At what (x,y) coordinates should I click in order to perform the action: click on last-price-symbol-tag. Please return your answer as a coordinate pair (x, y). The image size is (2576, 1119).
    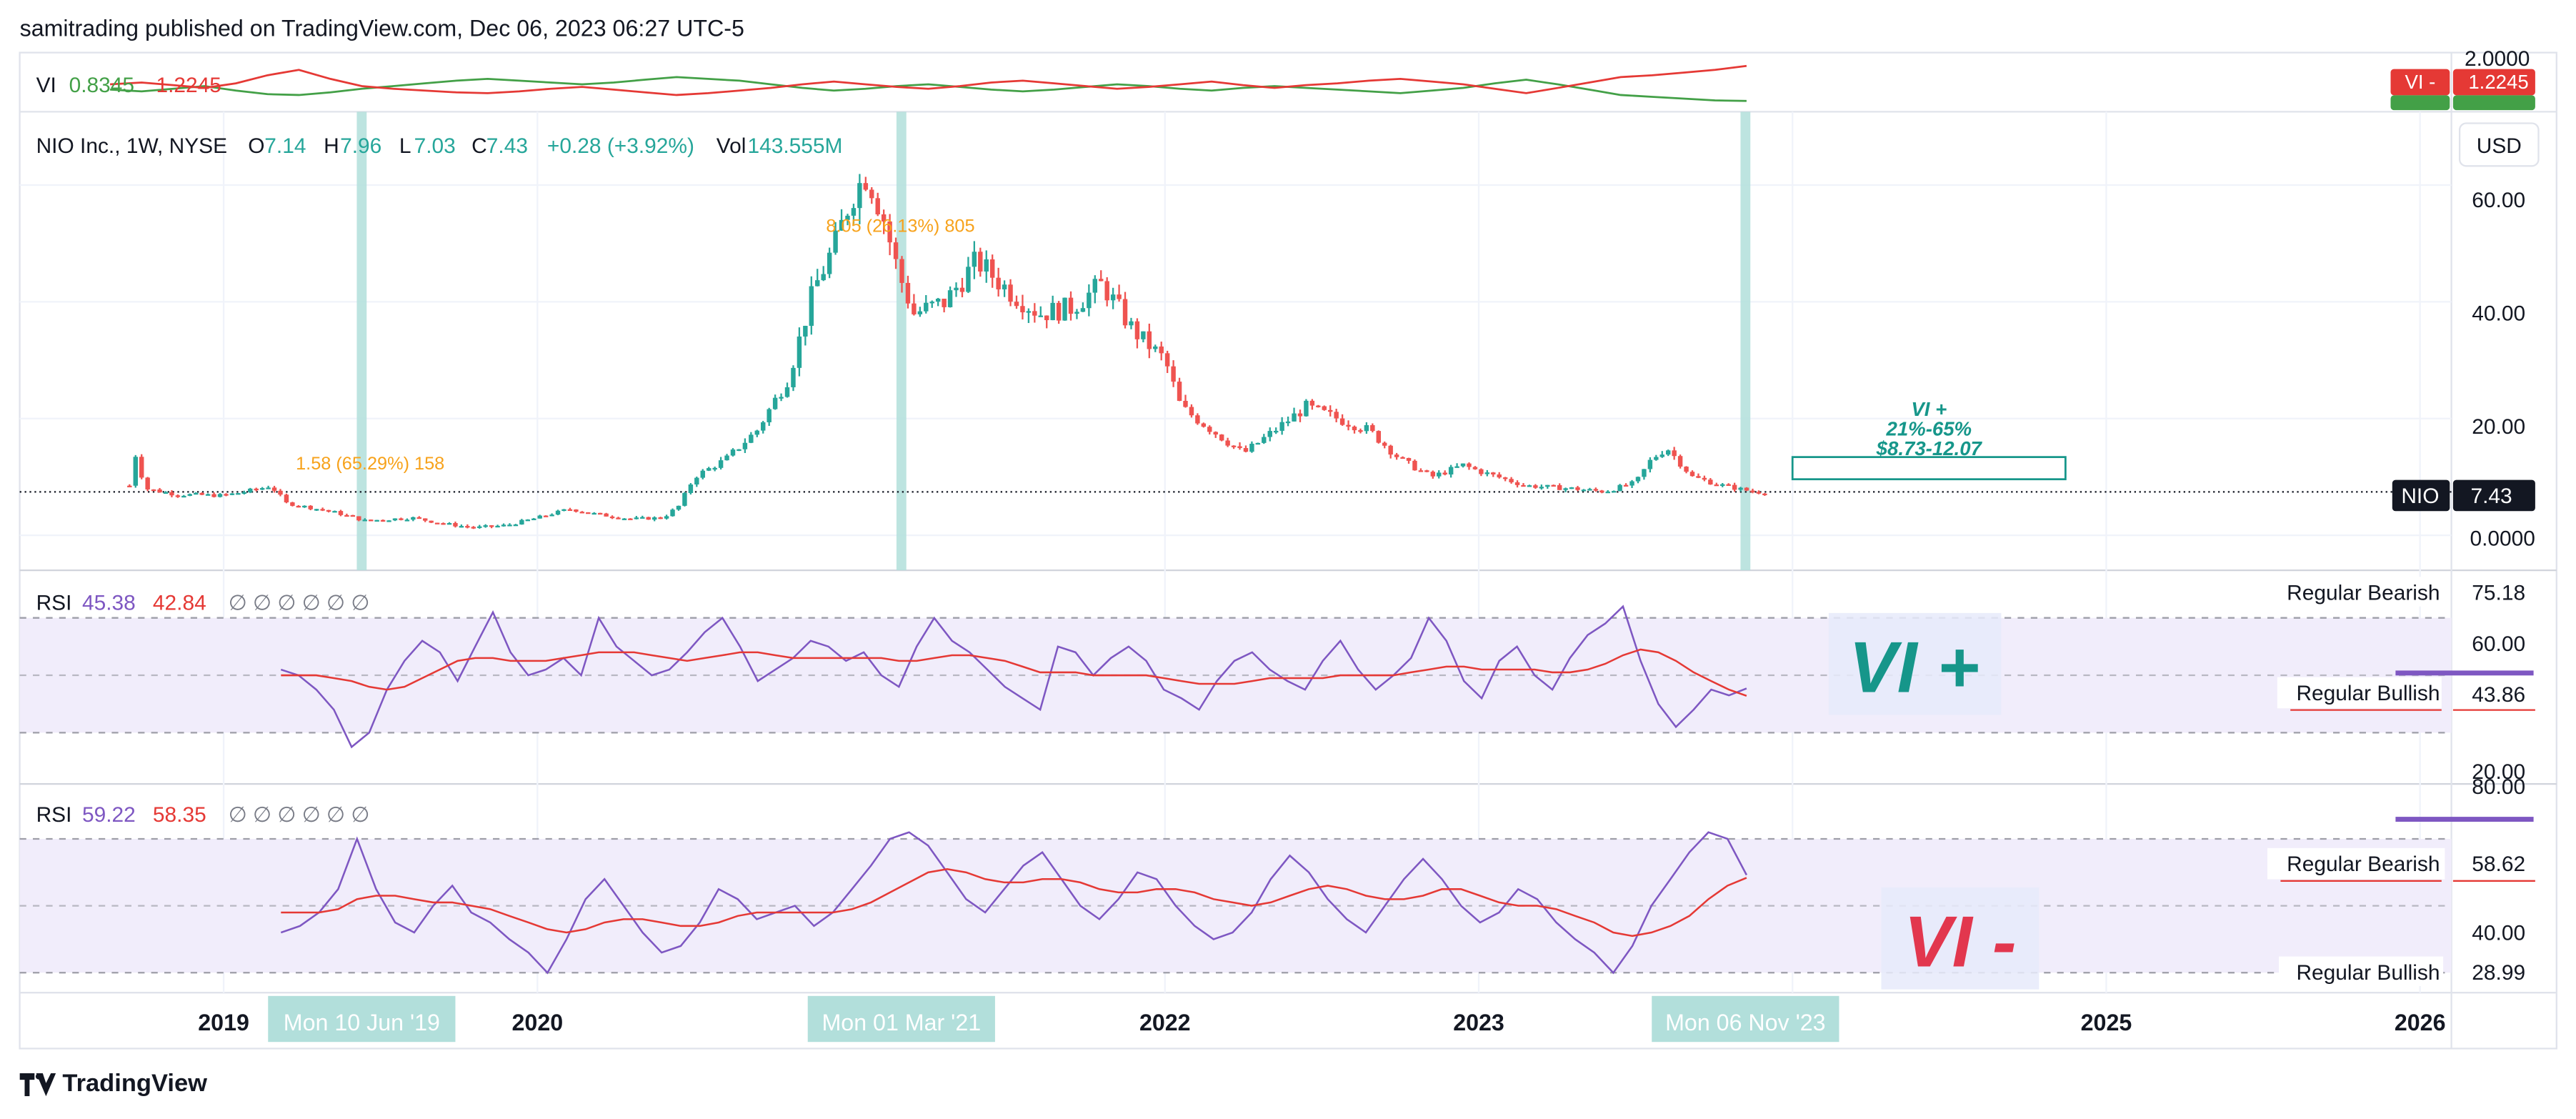
    Looking at the image, I should click on (2421, 496).